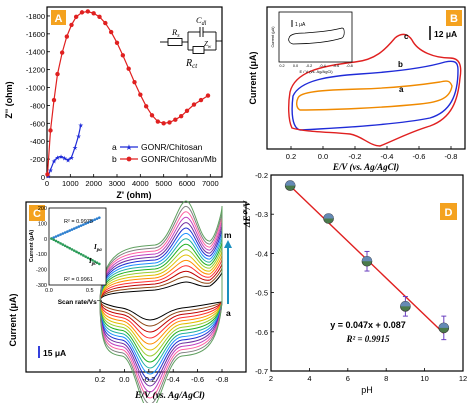 This screenshot has height=403, width=474. Describe the element at coordinates (128, 95) in the screenshot. I see `panel-a-series: ★★★★★★★★★★★` at that location.